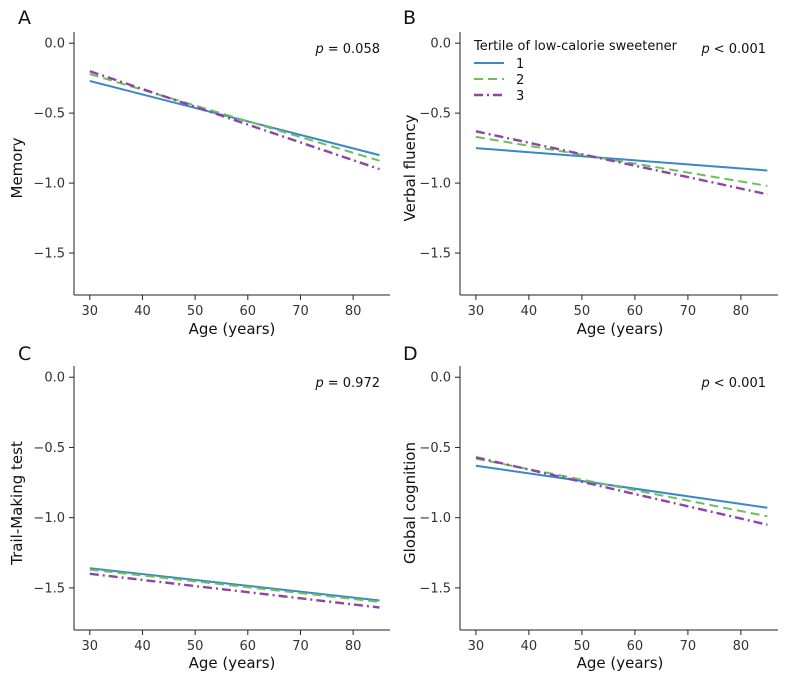  I want to click on legend: Tertile of low-calorie sweetener 1 2 3, so click(575, 71).